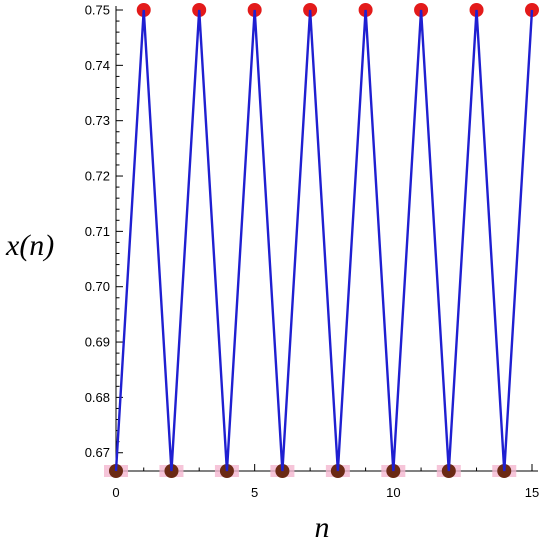 The width and height of the screenshot is (550, 544). I want to click on y-tick-label: 0.68, so click(97, 397).